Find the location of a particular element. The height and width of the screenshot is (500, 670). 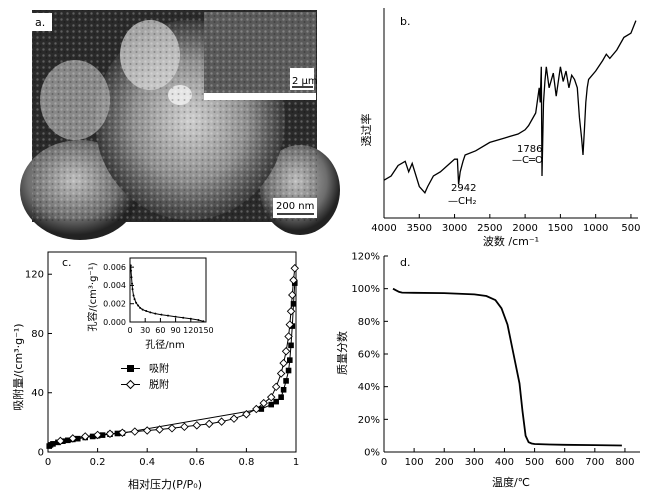

isotherm-x-tick-label: 0.8 is located at coordinates (246, 462).